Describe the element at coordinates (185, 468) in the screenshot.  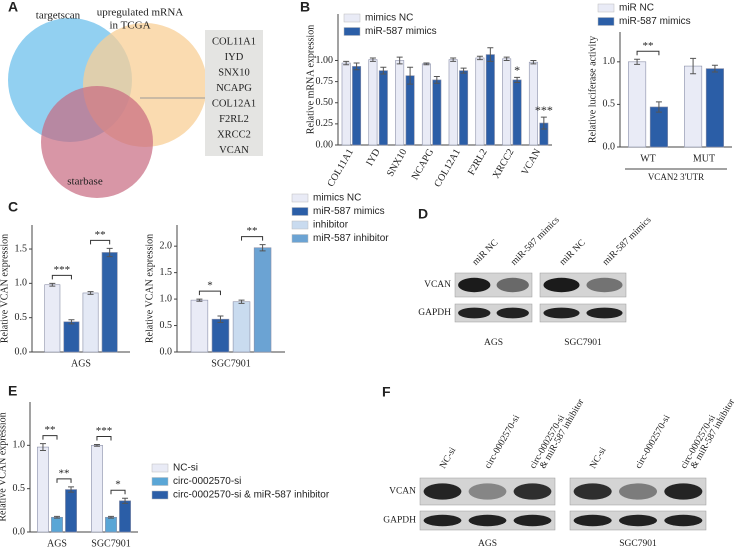
I see `legend-label: NC-si` at that location.